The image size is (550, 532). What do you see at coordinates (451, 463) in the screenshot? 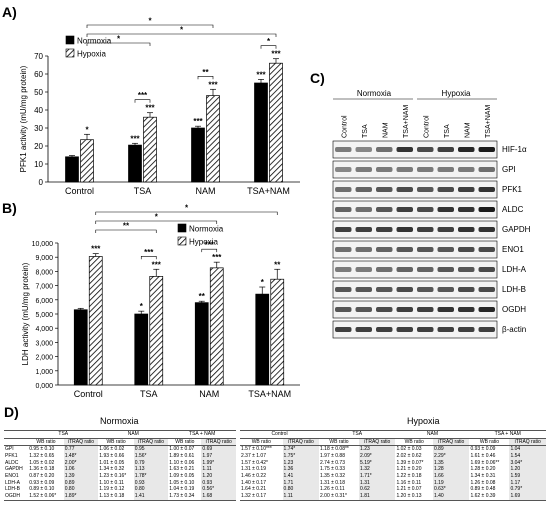
I see `table-cell: 1.35` at bounding box center [451, 463].